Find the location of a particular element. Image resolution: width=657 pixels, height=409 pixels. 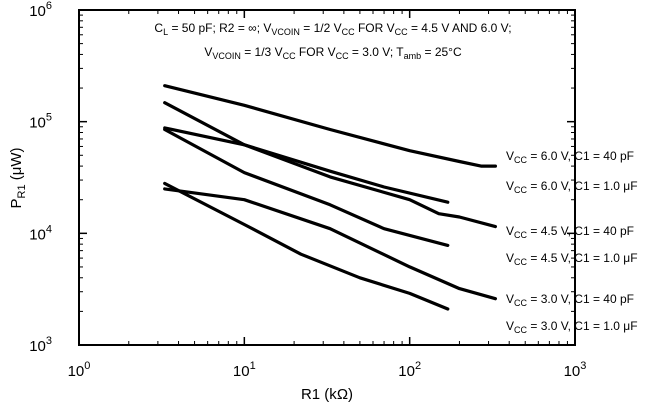

series-label-6: VCC = 3.0 V, C1 = 1.0 μF is located at coordinates (572, 327).